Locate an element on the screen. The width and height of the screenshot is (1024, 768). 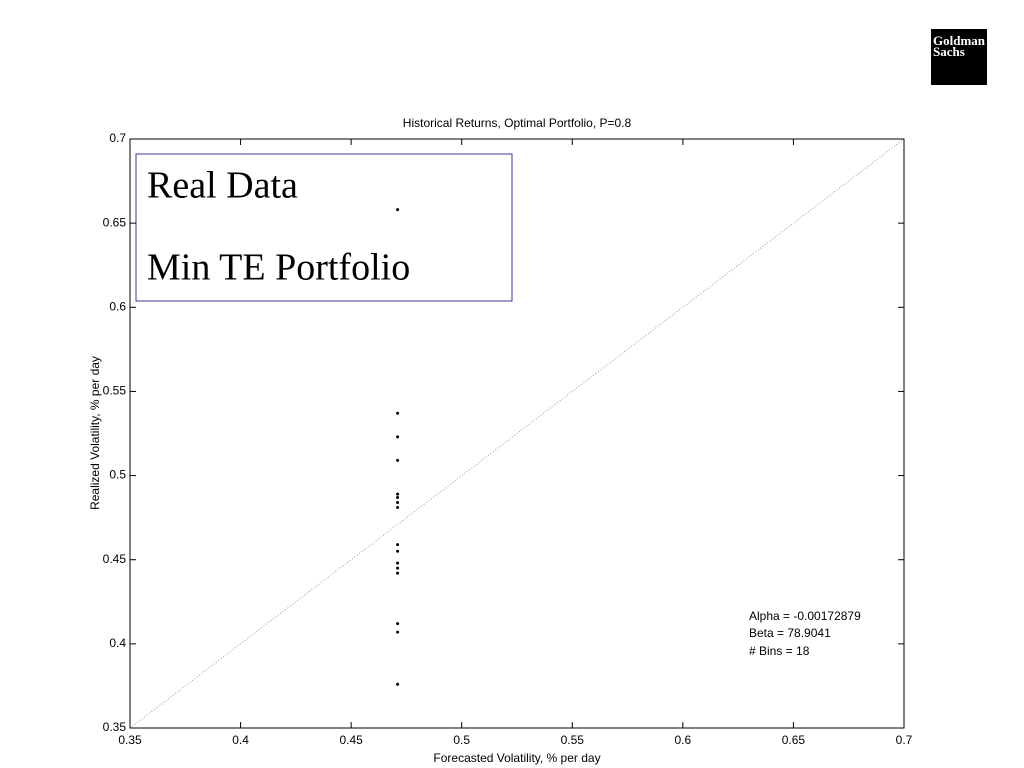
y-tick-label: 0.4 is located at coordinates (117, 643).